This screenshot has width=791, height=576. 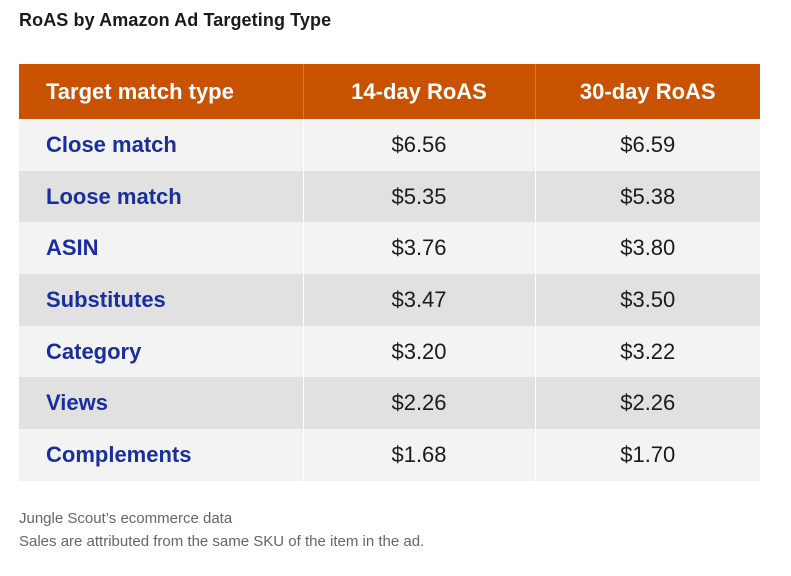 I want to click on cell-14-day: $2.26, so click(x=419, y=403).